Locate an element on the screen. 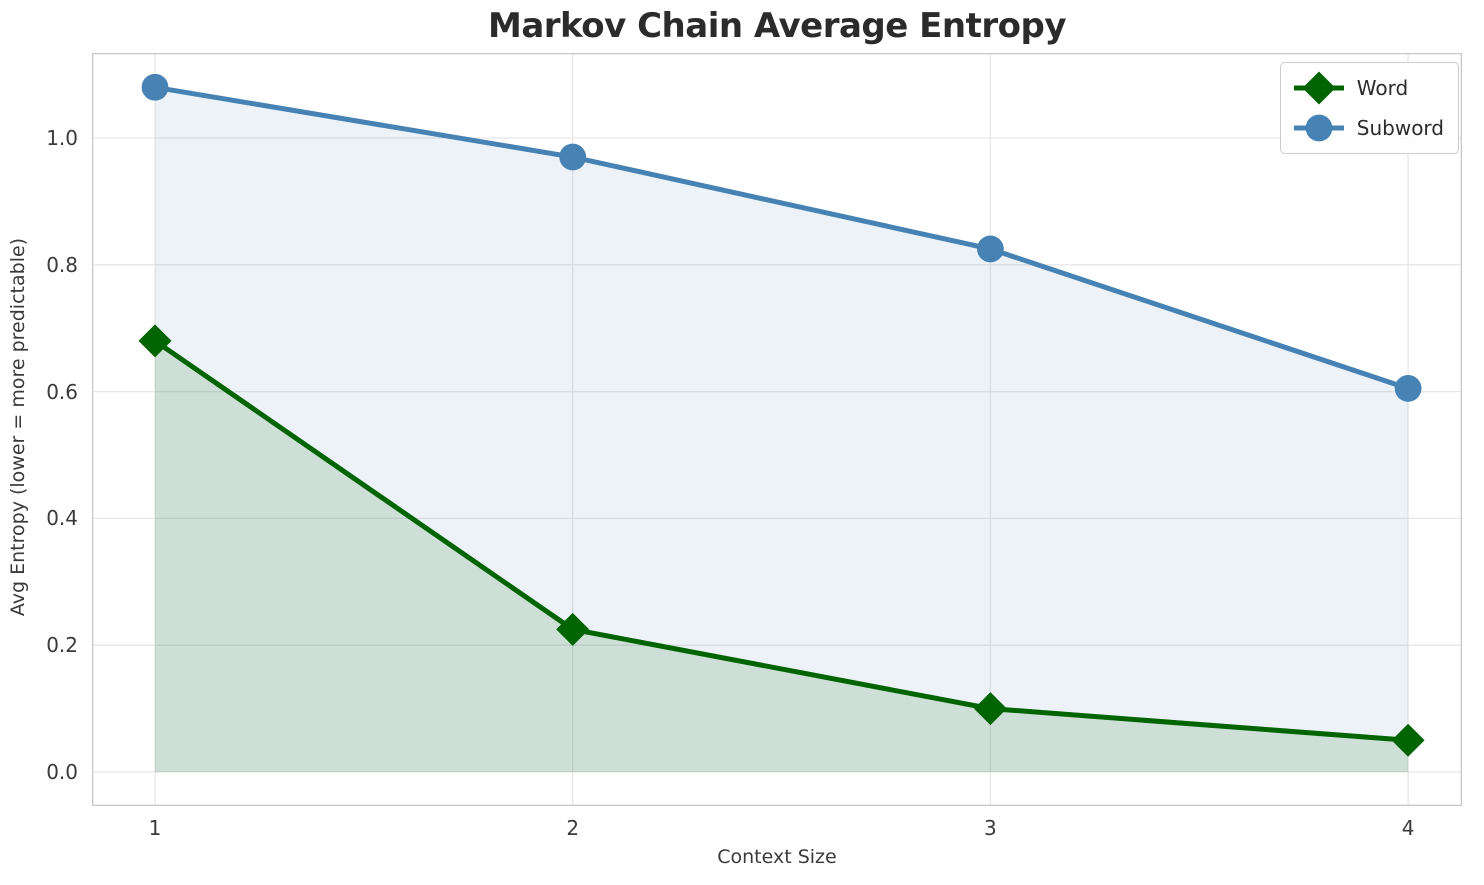 The height and width of the screenshot is (885, 1484). y-tick-label-0.8: 0.8 is located at coordinates (62, 264).